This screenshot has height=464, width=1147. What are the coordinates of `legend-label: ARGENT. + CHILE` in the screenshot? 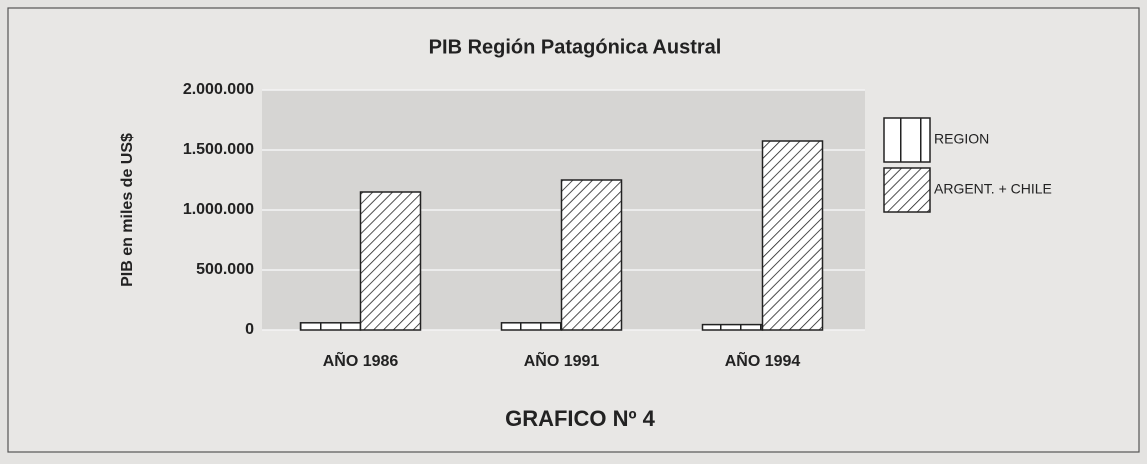 It's located at (993, 189).